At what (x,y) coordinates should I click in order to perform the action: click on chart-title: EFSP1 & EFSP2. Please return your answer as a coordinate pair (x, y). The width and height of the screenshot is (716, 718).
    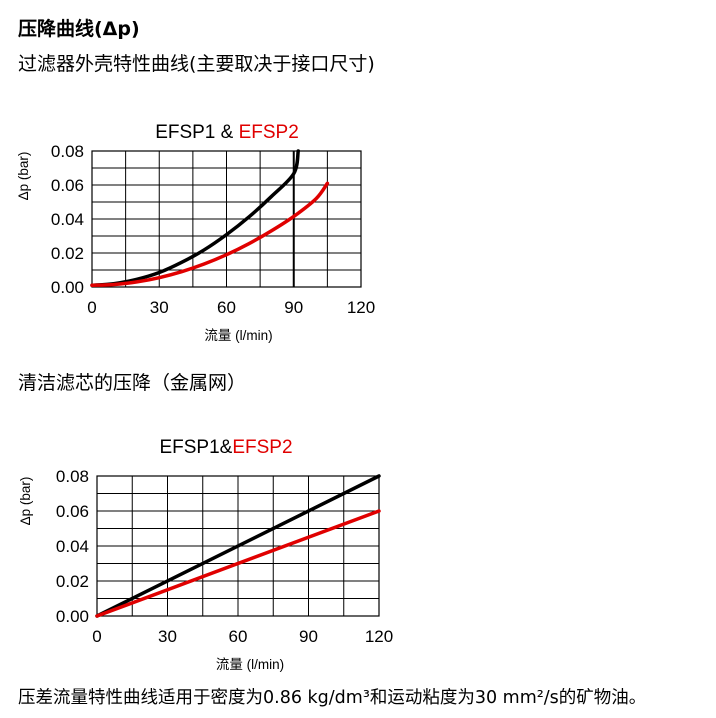
    Looking at the image, I should click on (227, 132).